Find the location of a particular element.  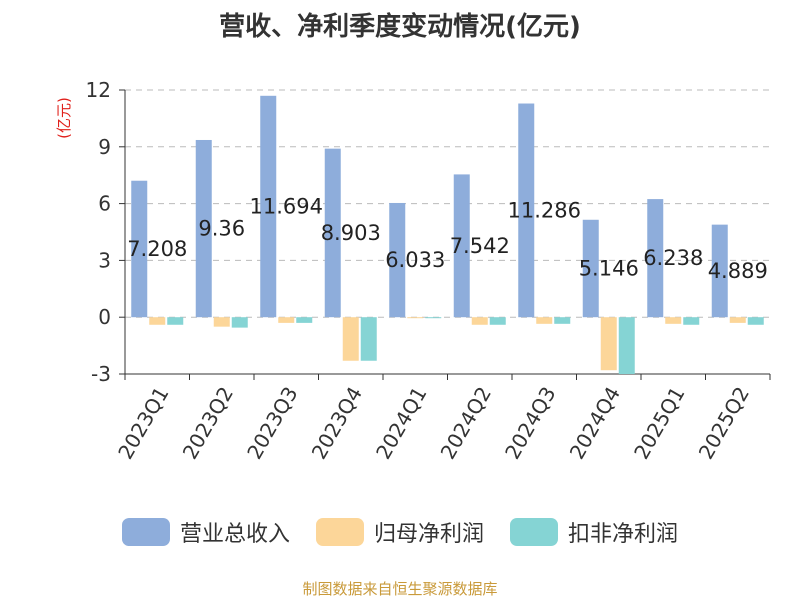

x-tick-label: 2024Q2 is located at coordinates (466, 423).